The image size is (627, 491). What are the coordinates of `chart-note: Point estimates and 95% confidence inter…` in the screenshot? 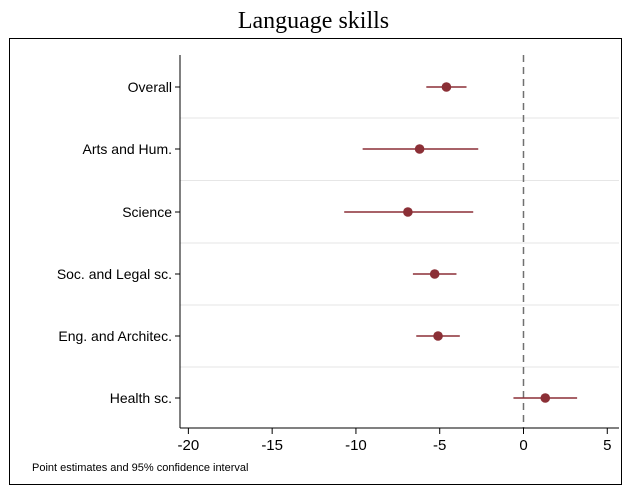 It's located at (140, 468).